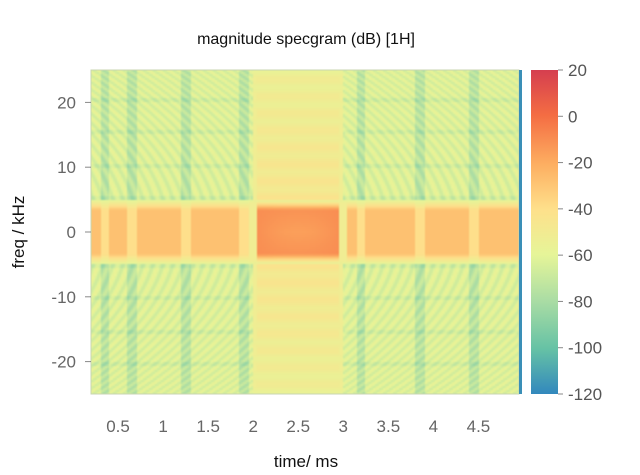  Describe the element at coordinates (580, 232) in the screenshot. I see `colorbar-ticks: 20 0 -20 -40 -60 -80 -100 -120` at that location.